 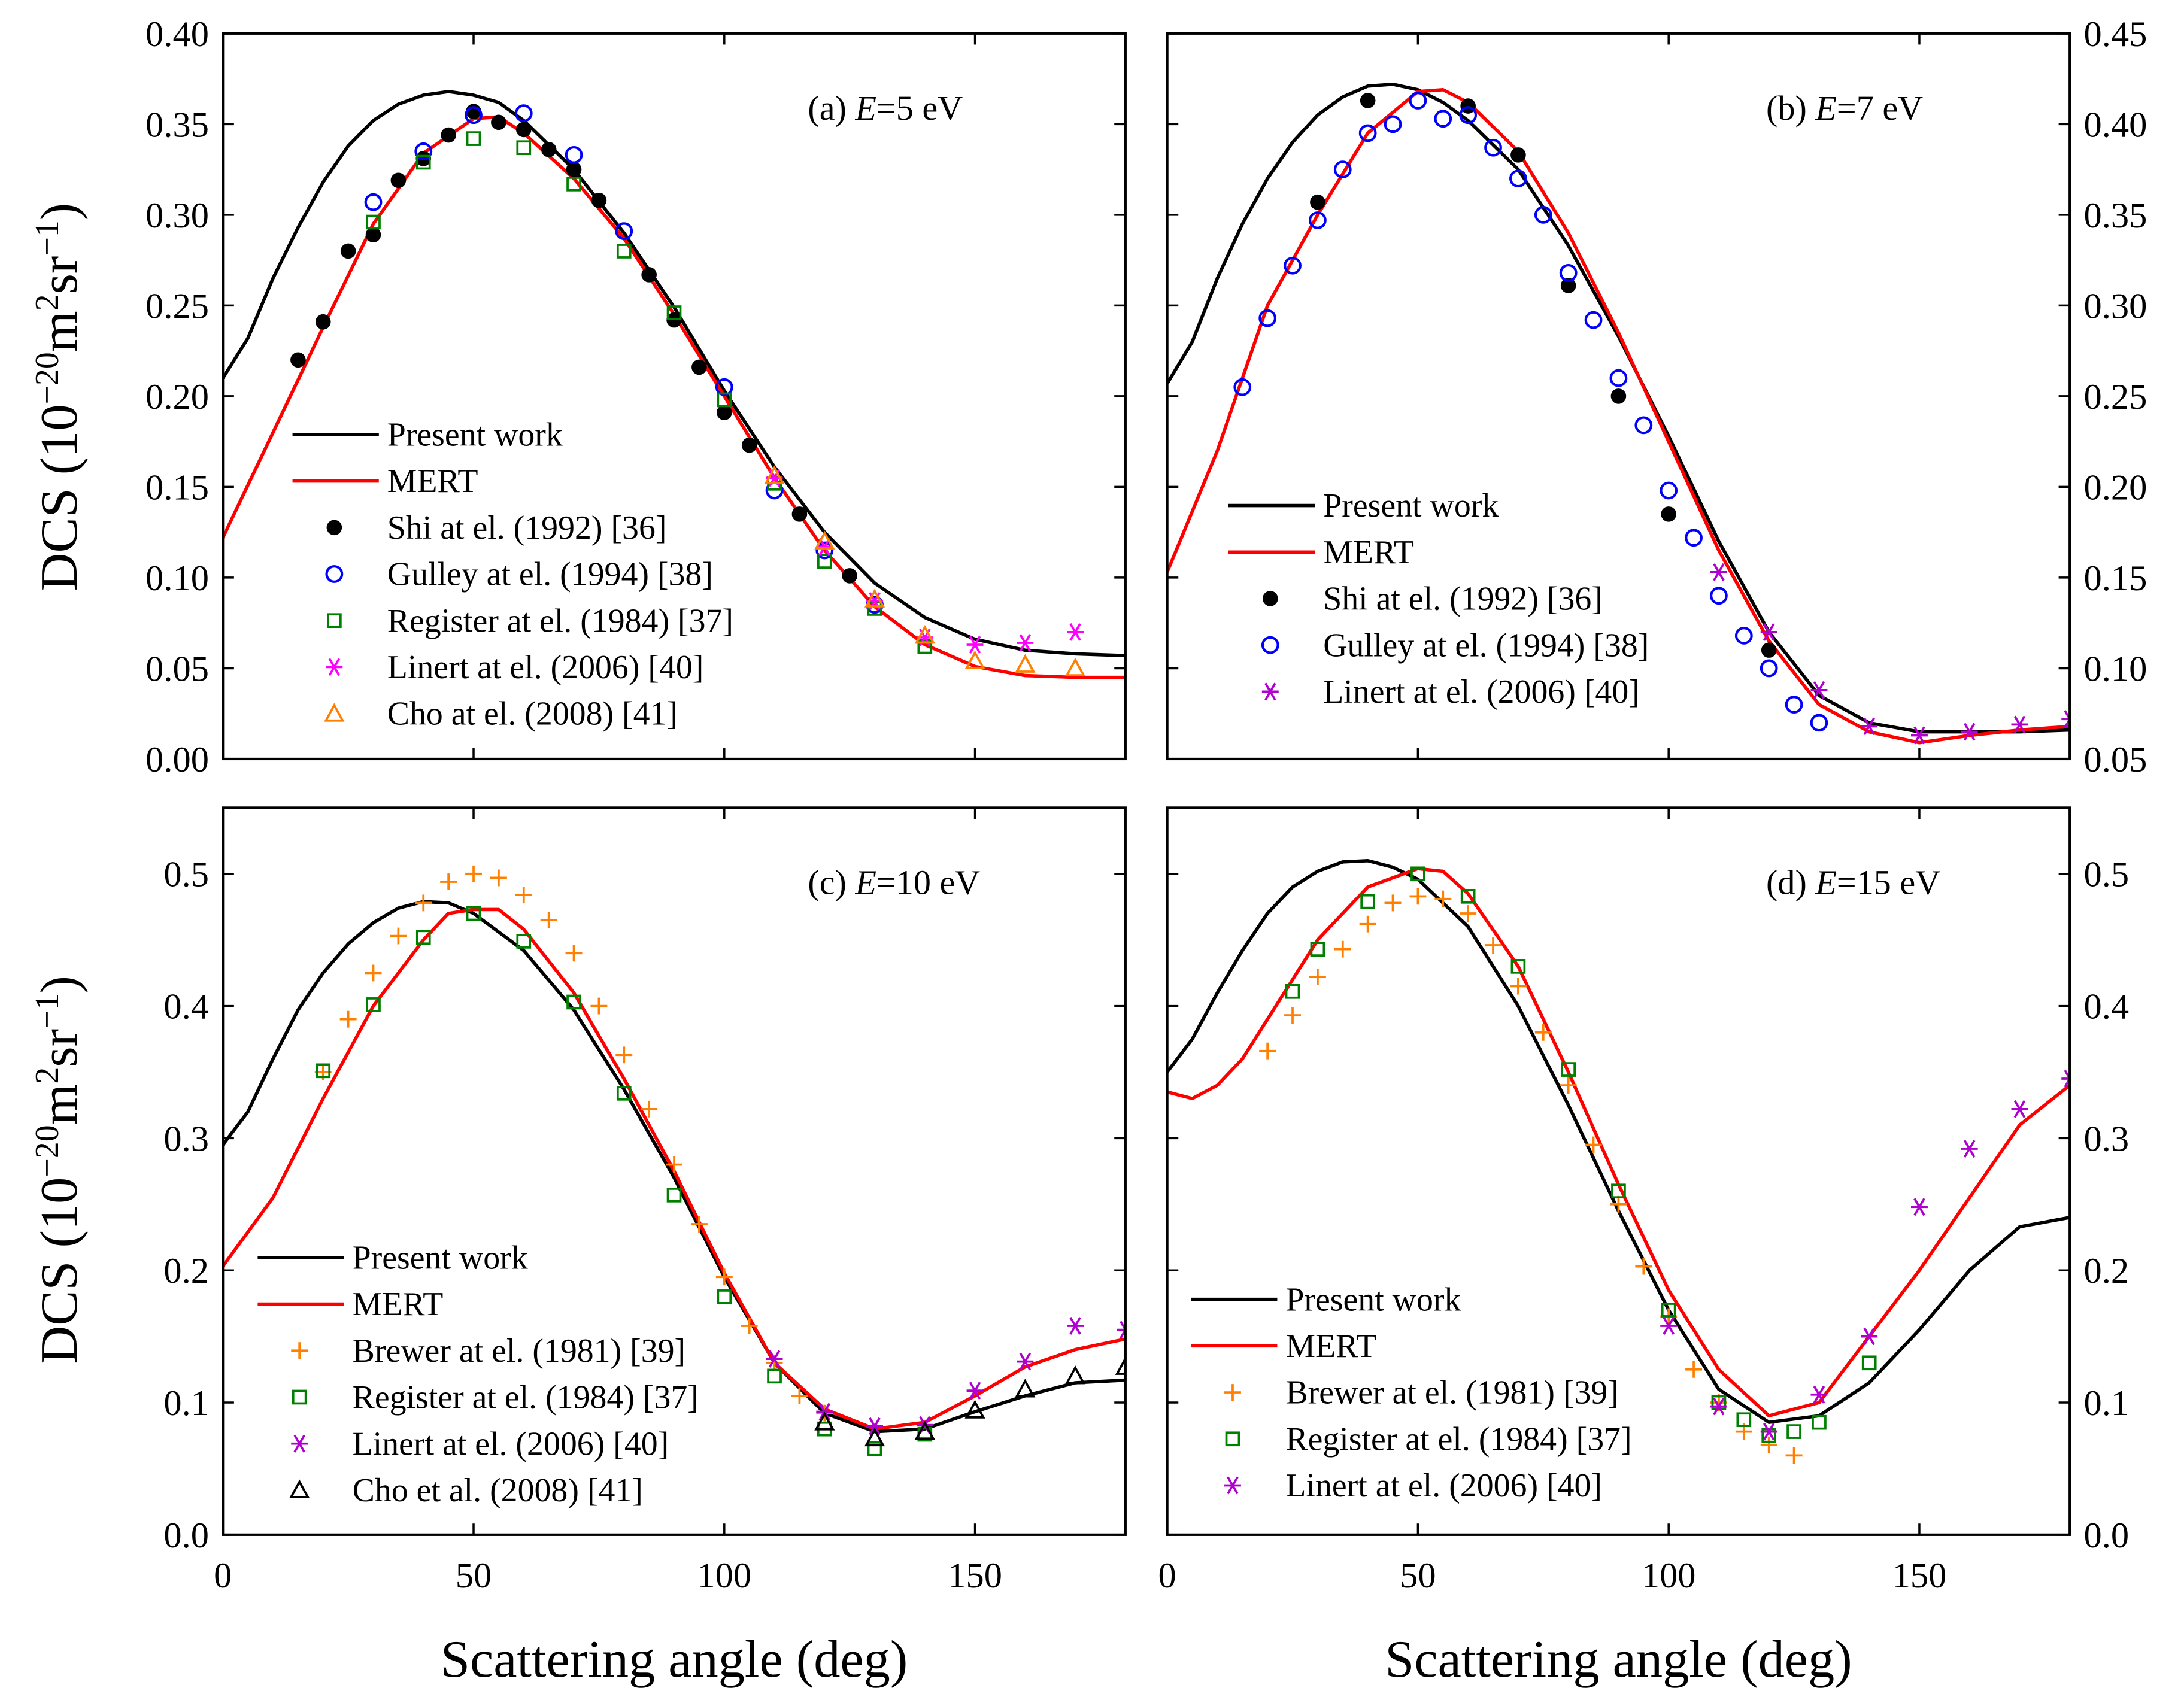 I want to click on series-line-present-work, so click(x=1619, y=1141).